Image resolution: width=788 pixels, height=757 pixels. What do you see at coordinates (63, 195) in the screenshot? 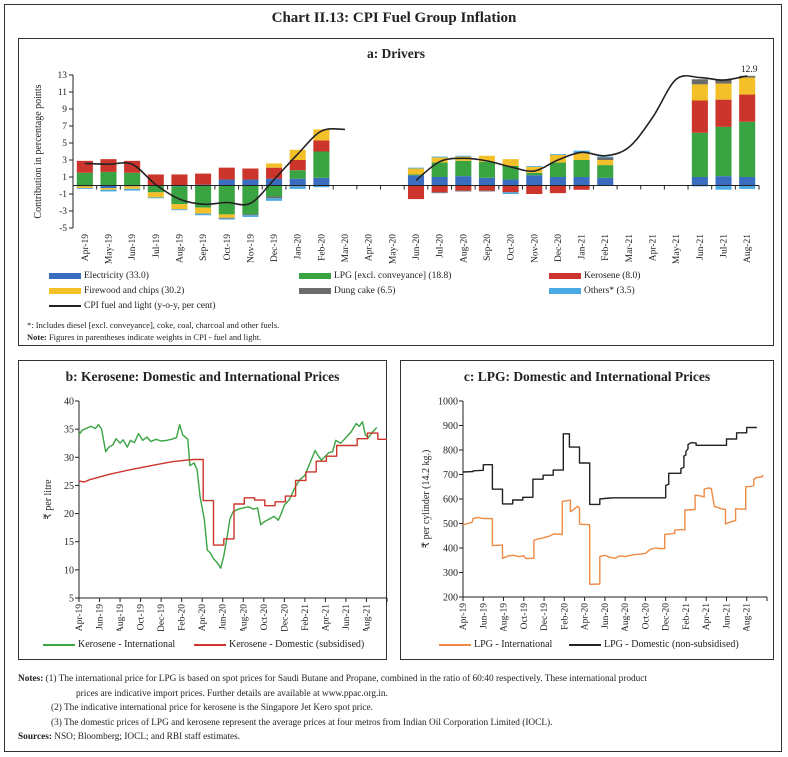
I see `y-tick-label: -1` at bounding box center [63, 195].